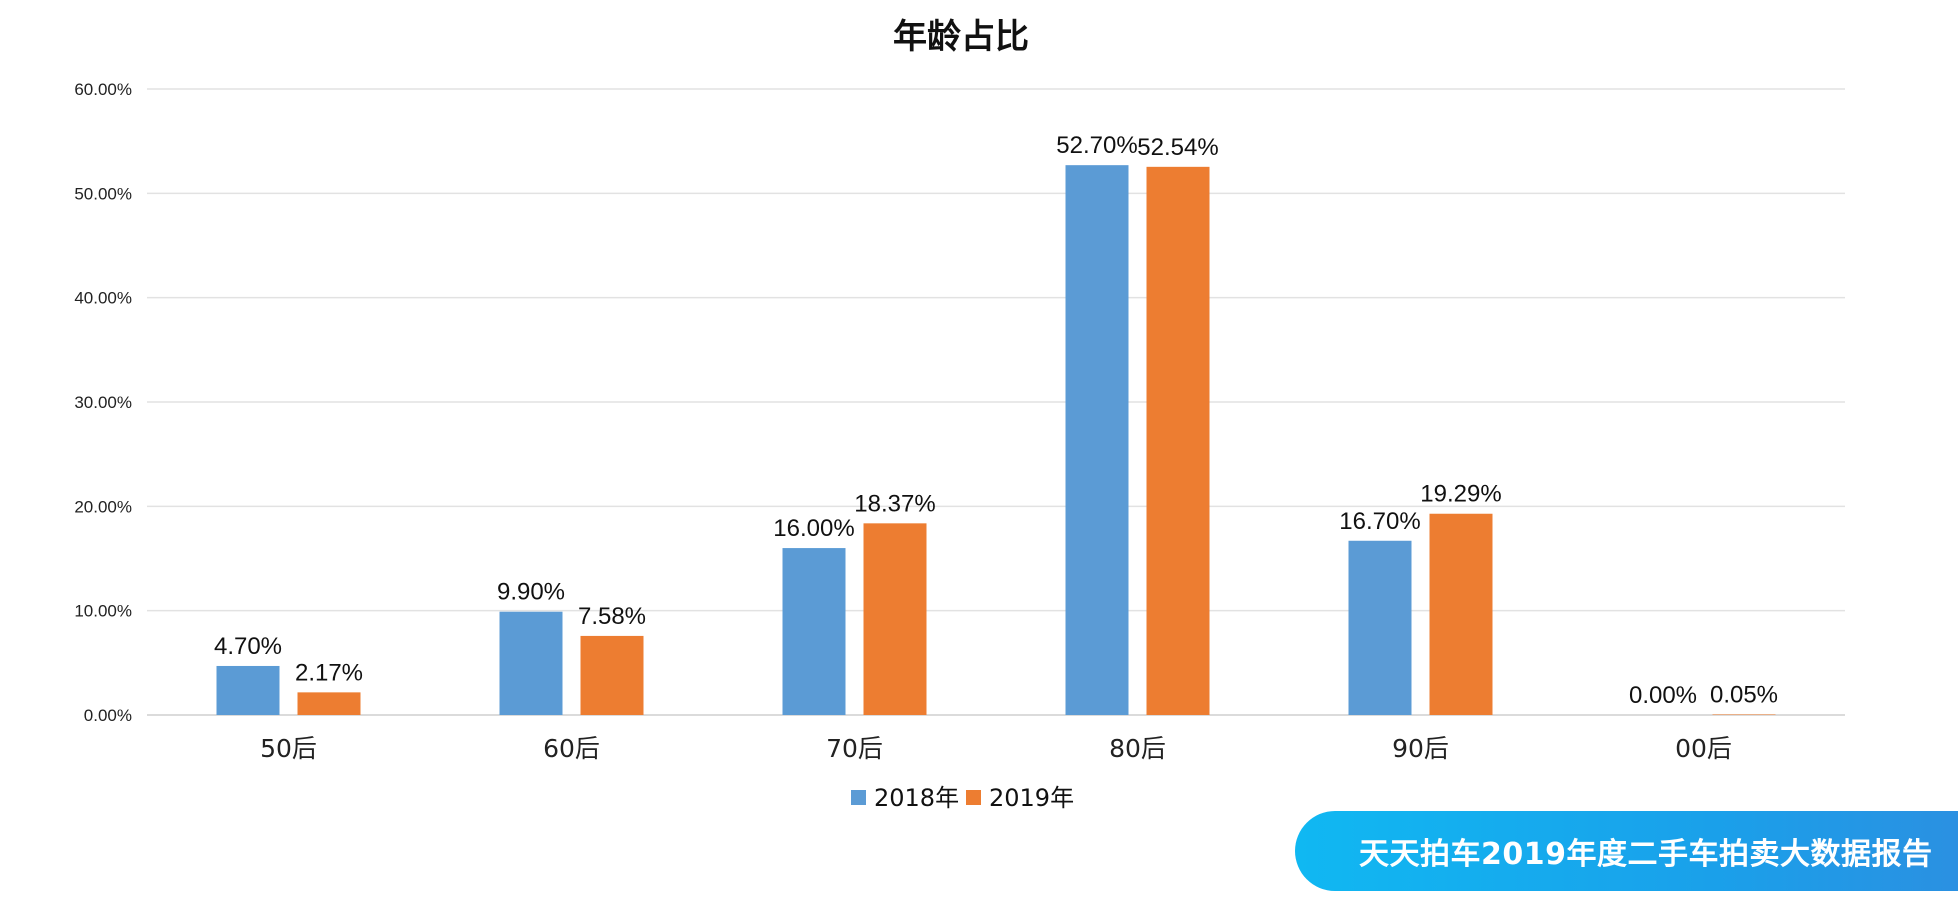 Image resolution: width=1958 pixels, height=910 pixels. Describe the element at coordinates (996, 748) in the screenshot. I see `x-axis-ticks: 50后 60后 70后 80后 90后 00后` at that location.